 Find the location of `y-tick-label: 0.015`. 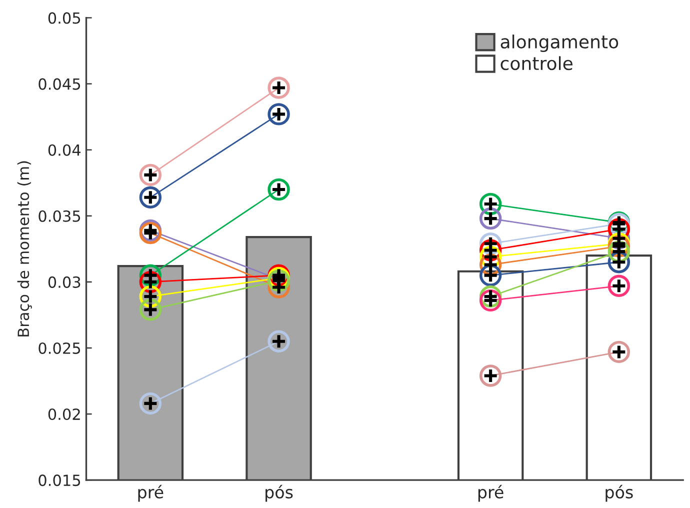

y-tick-label: 0.015 is located at coordinates (59, 480).